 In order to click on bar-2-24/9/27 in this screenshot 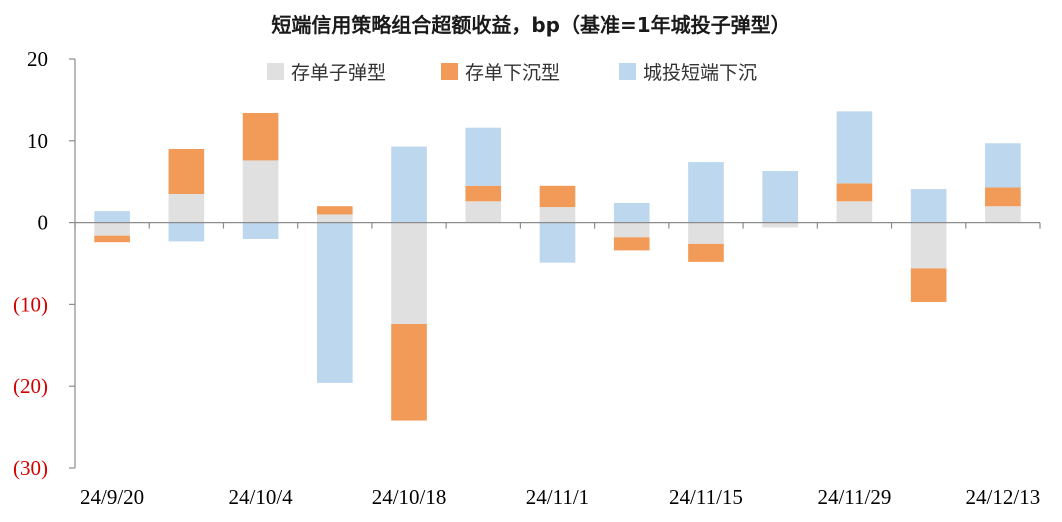, I will do `click(186, 171)`.